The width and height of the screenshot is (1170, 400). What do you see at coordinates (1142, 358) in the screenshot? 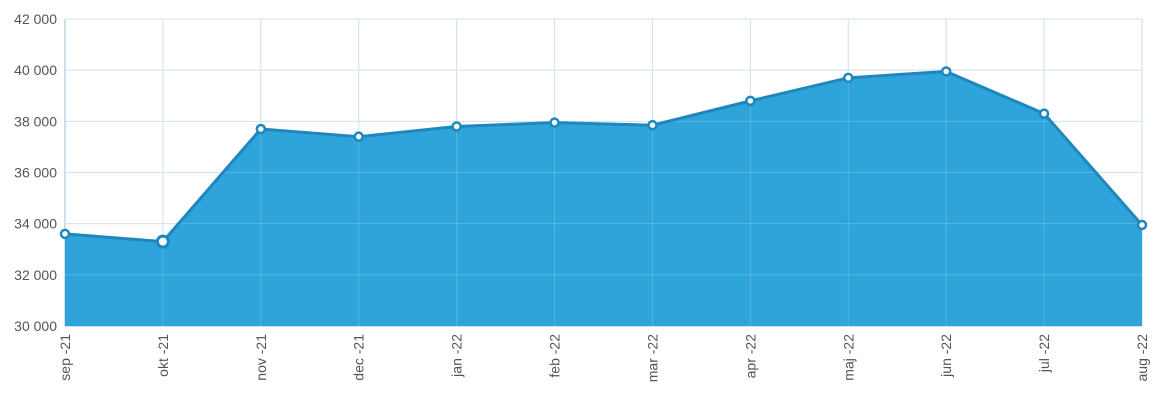
I see `x-tick-label: aug -22` at bounding box center [1142, 358].